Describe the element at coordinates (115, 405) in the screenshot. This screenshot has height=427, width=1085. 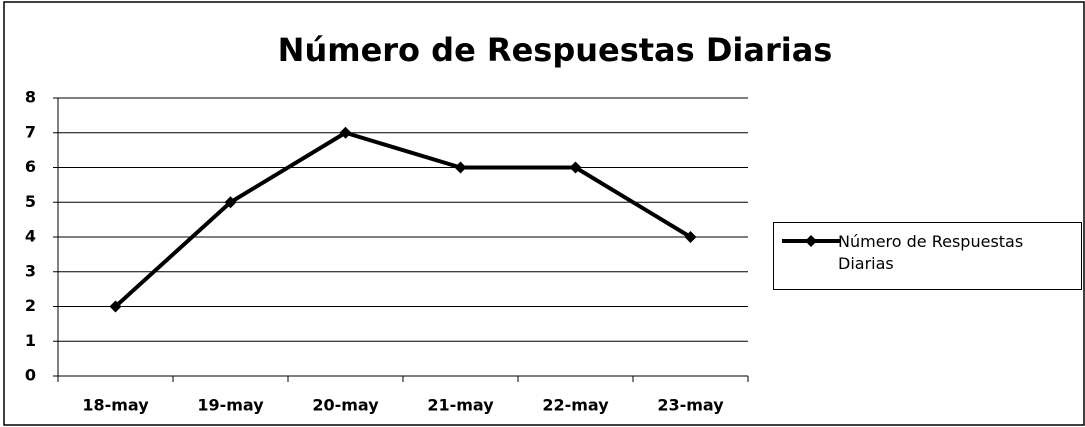
I see `x-tick-label: 18-may` at that location.